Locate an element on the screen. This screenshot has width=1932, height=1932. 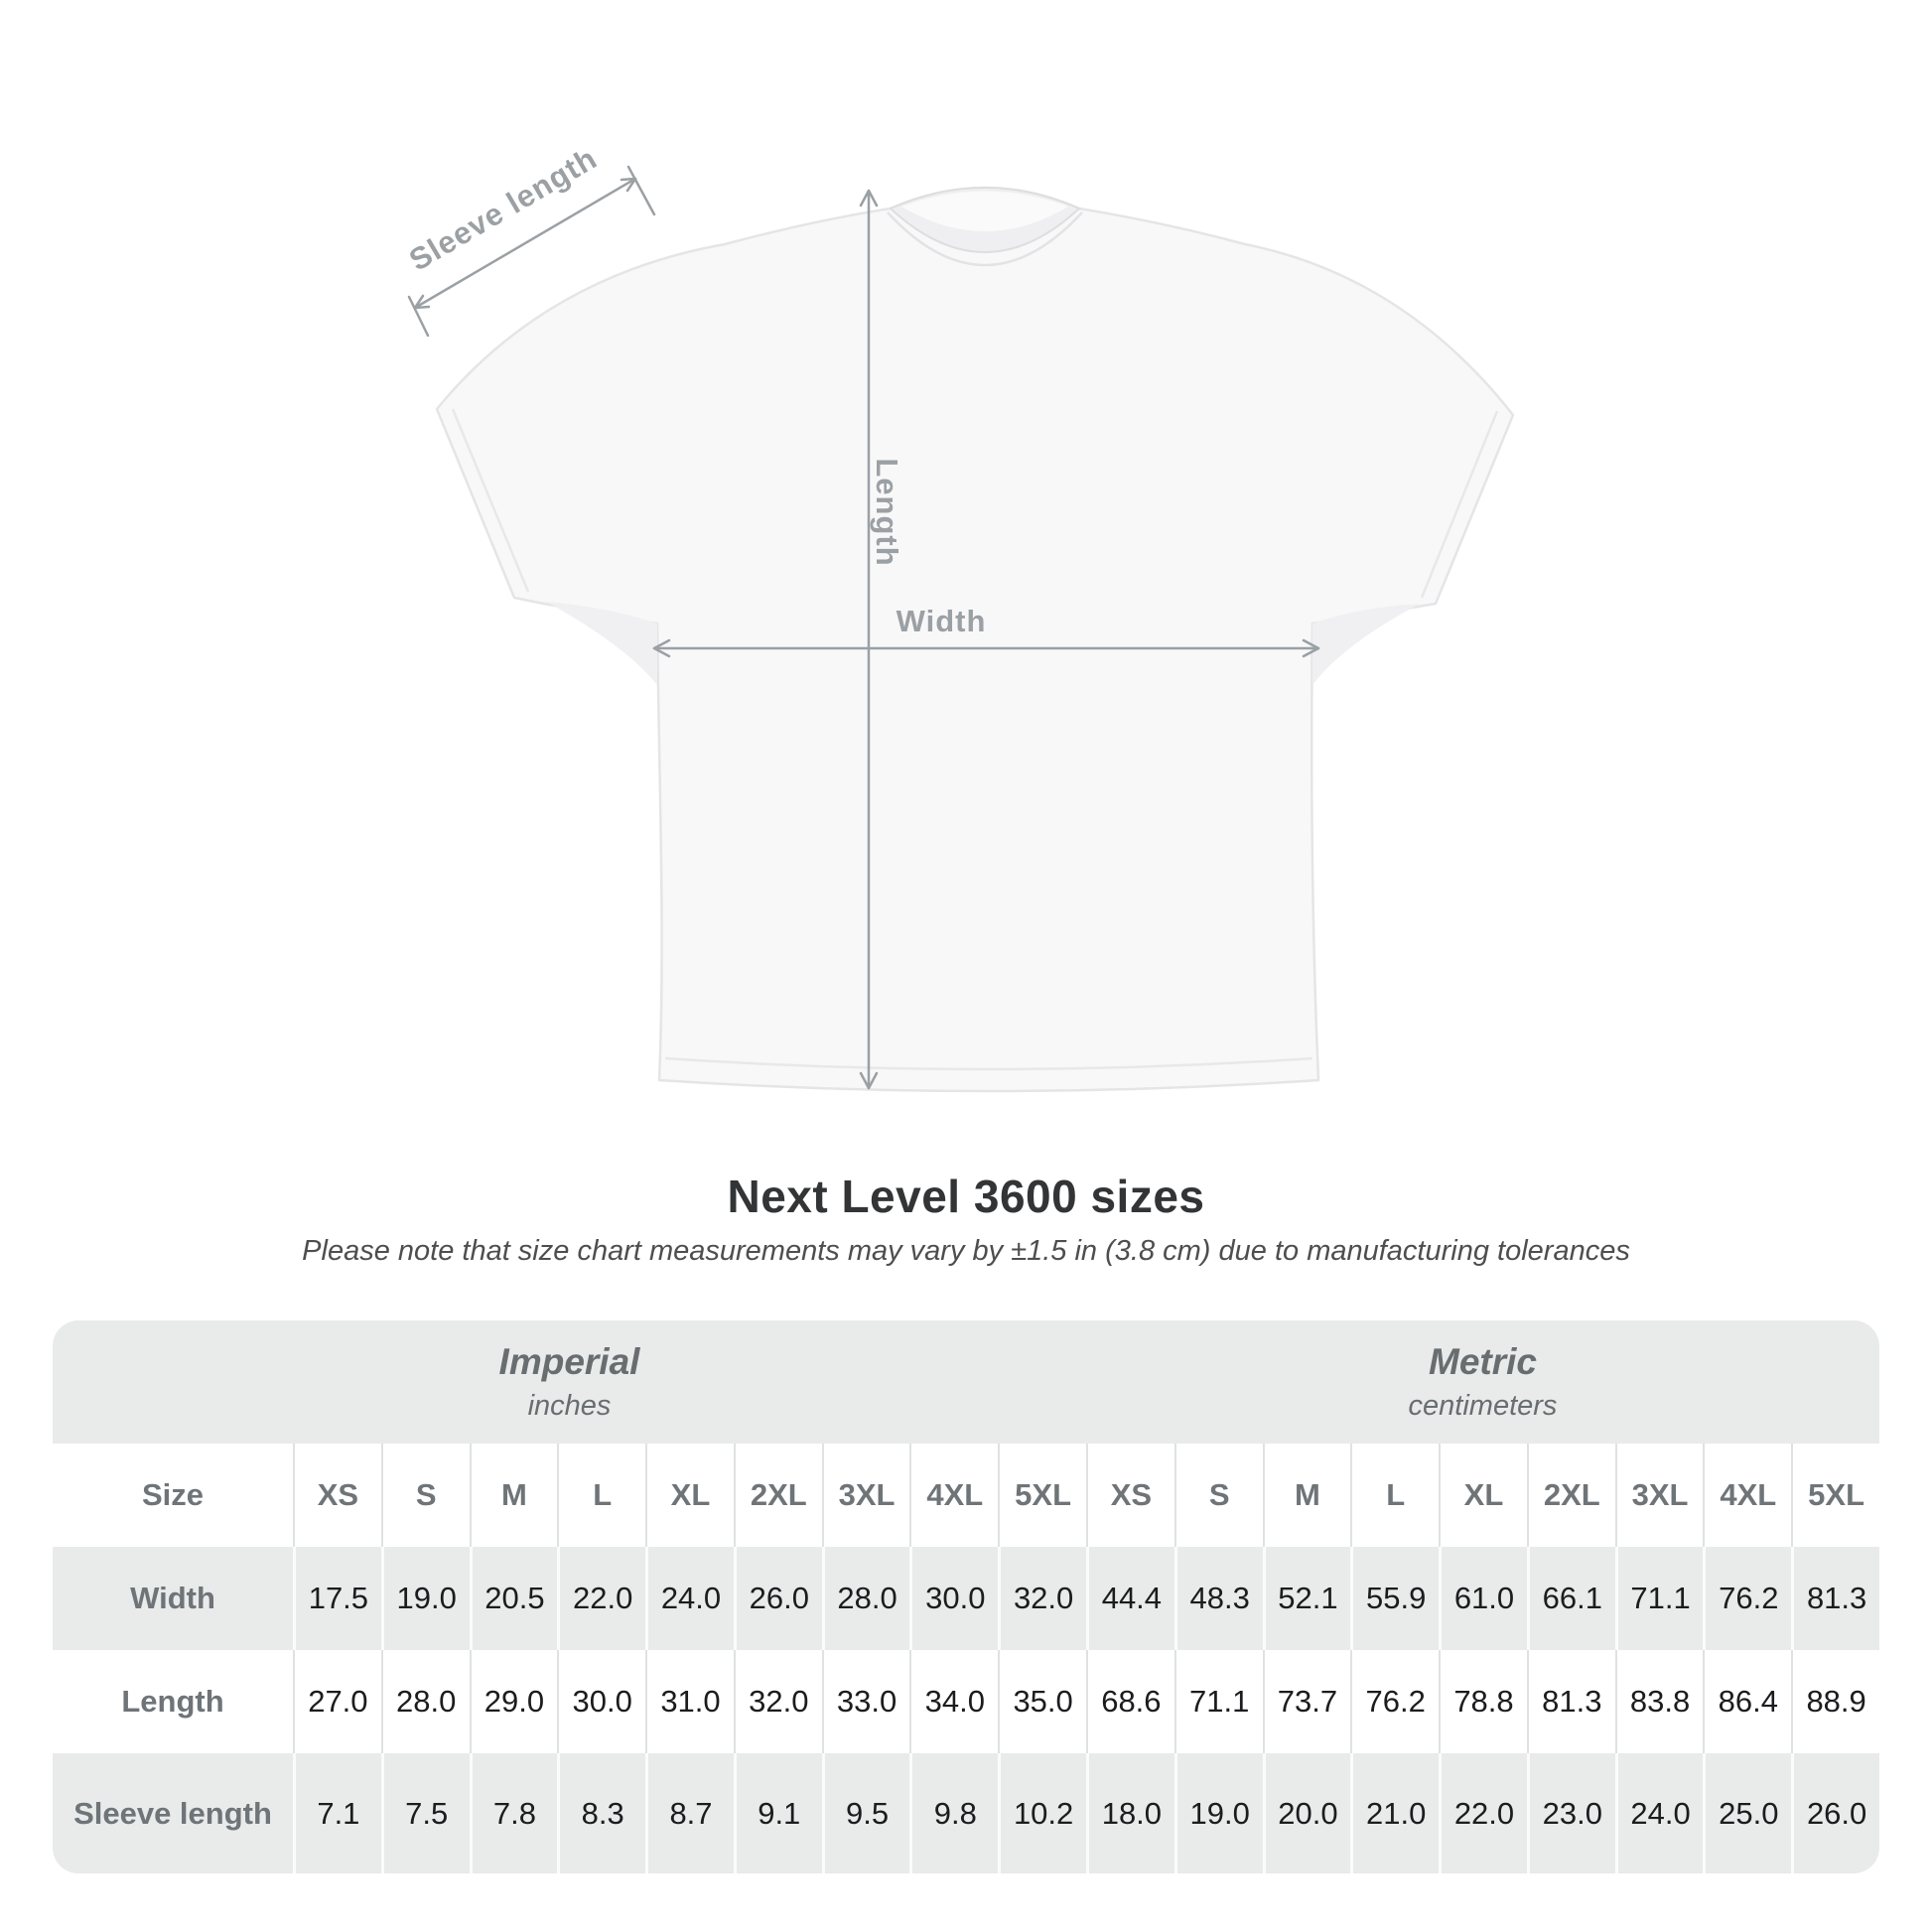
width-label: Width is located at coordinates (942, 621).